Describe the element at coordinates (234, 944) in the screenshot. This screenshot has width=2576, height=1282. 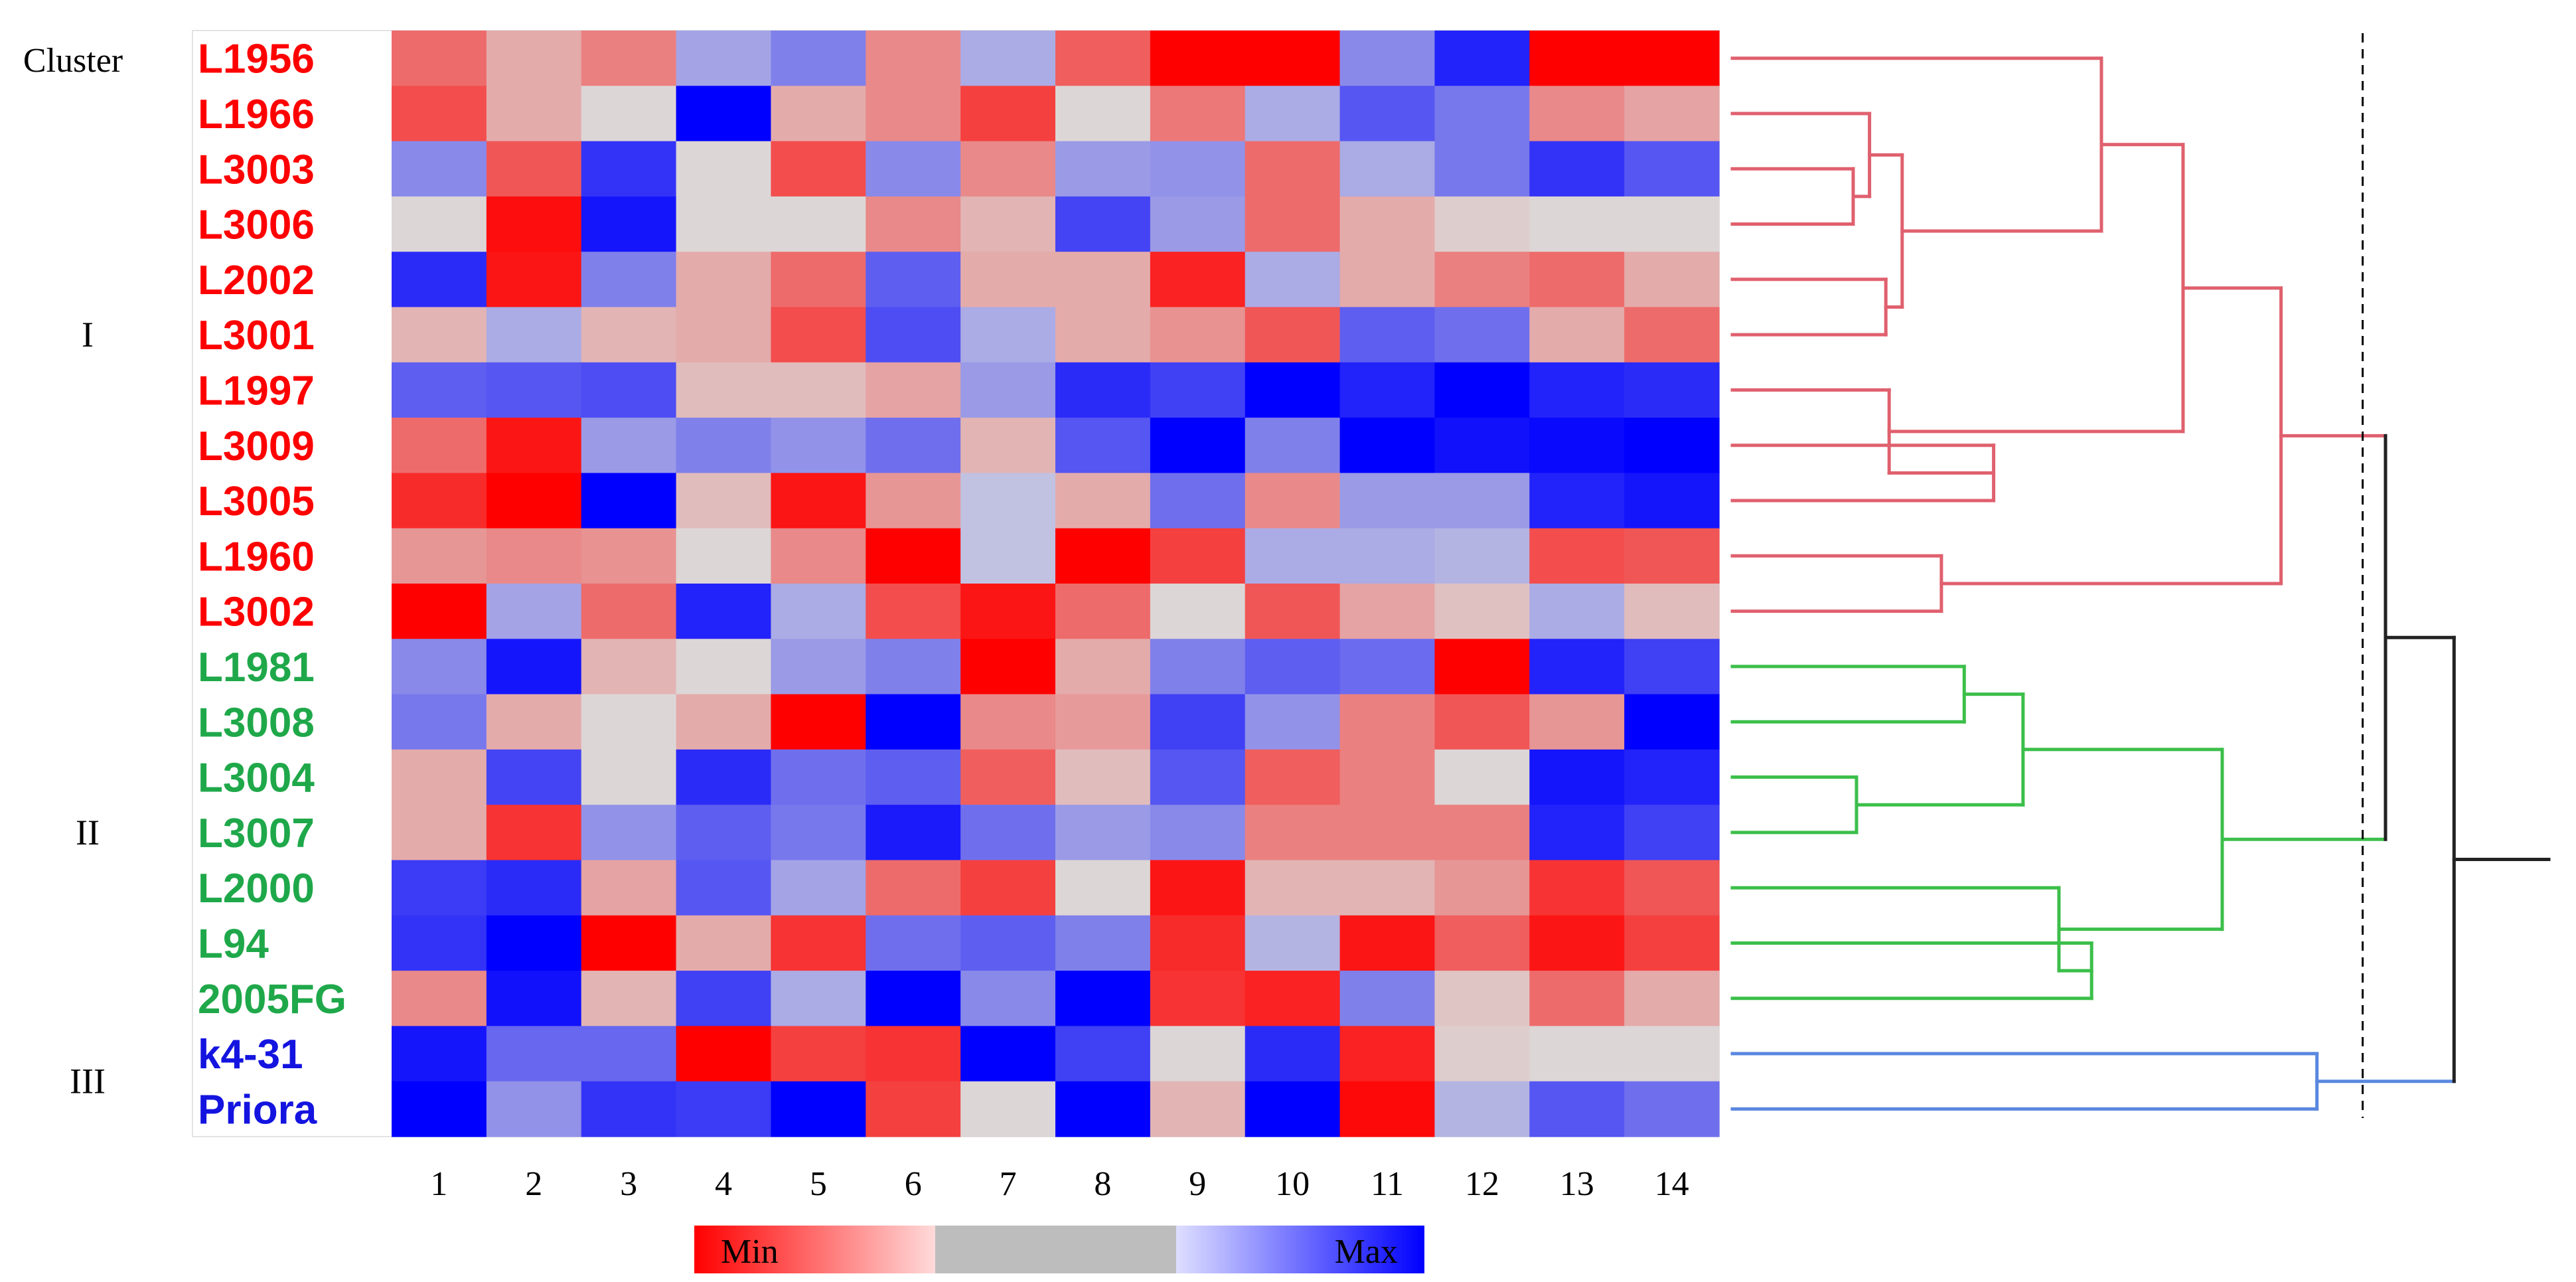
I see `row-label: L94` at that location.